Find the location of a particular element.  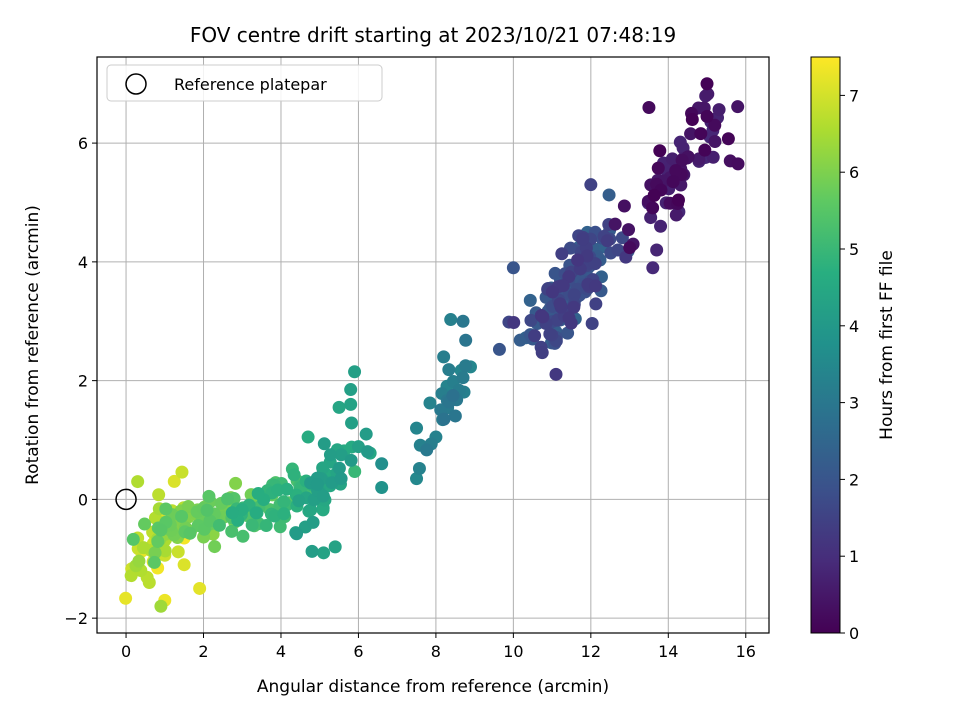

y-tick-label: 4 is located at coordinates (83, 262).